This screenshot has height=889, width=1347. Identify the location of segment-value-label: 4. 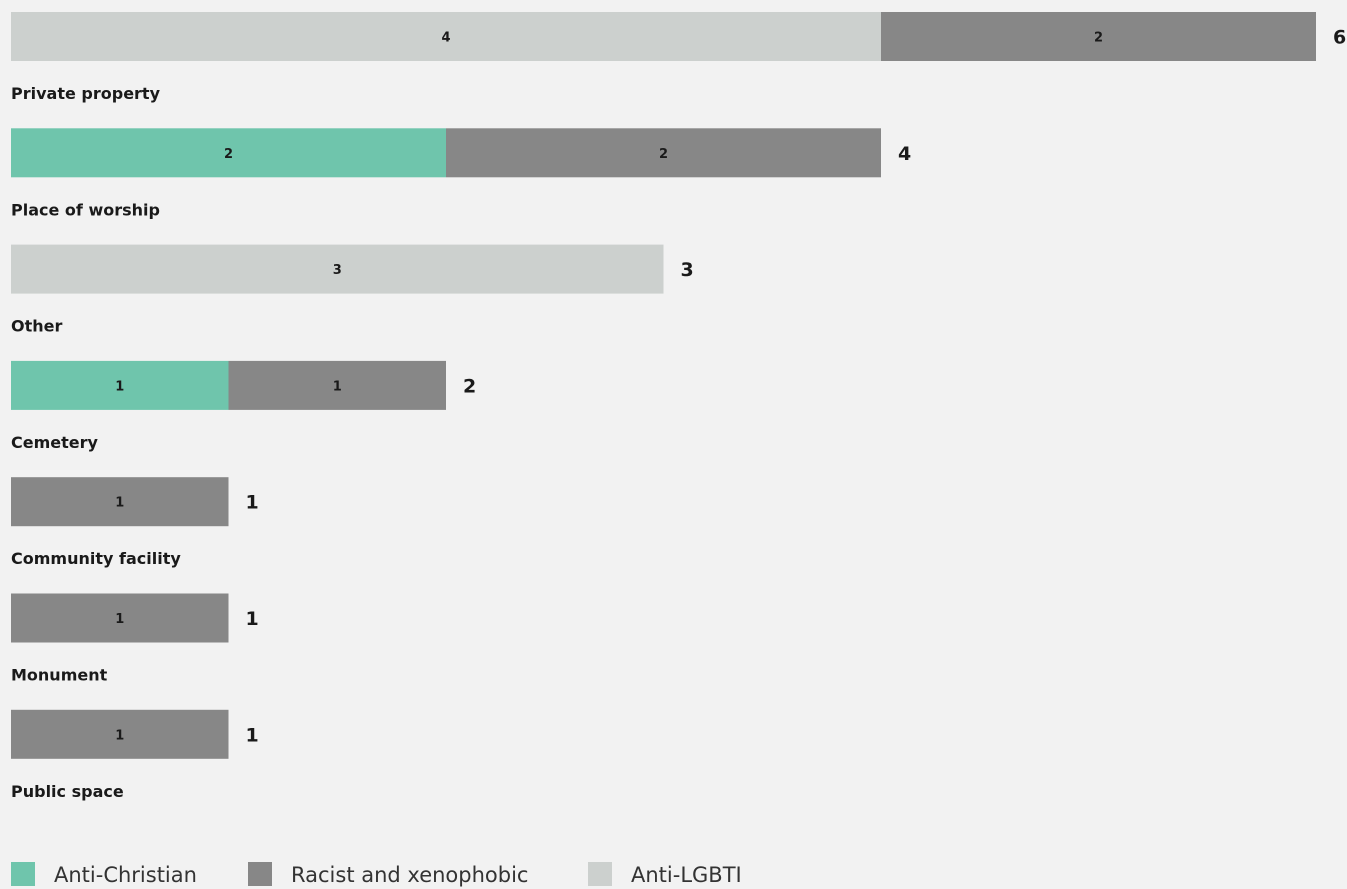
(445, 38).